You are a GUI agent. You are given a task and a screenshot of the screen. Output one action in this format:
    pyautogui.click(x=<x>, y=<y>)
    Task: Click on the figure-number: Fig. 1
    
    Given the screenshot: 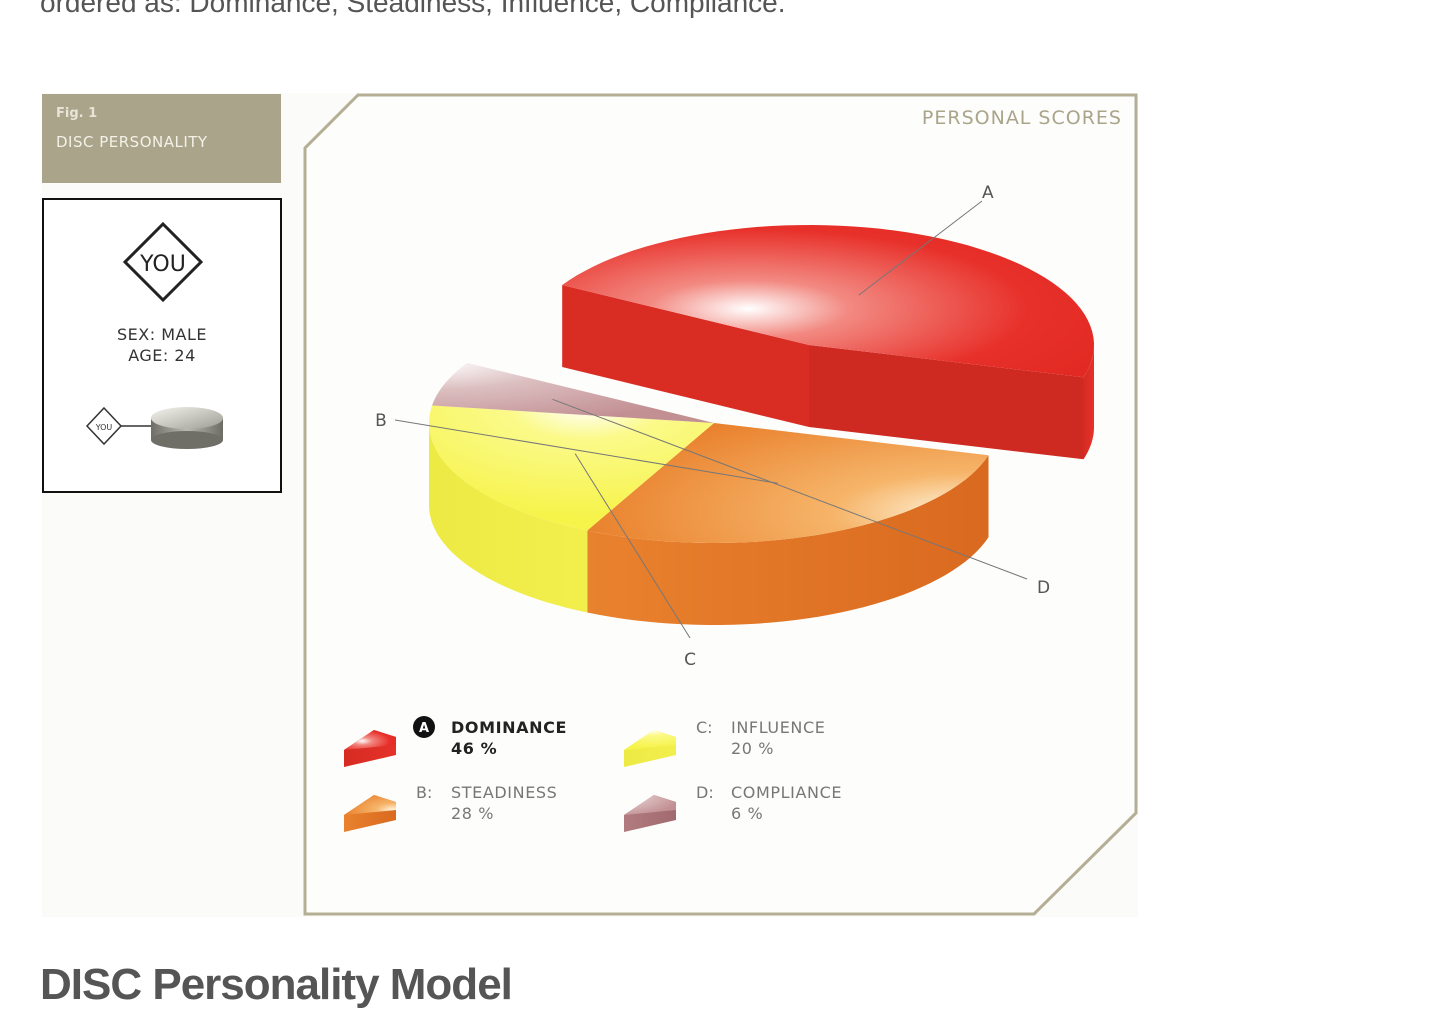 What is the action you would take?
    pyautogui.click(x=77, y=113)
    